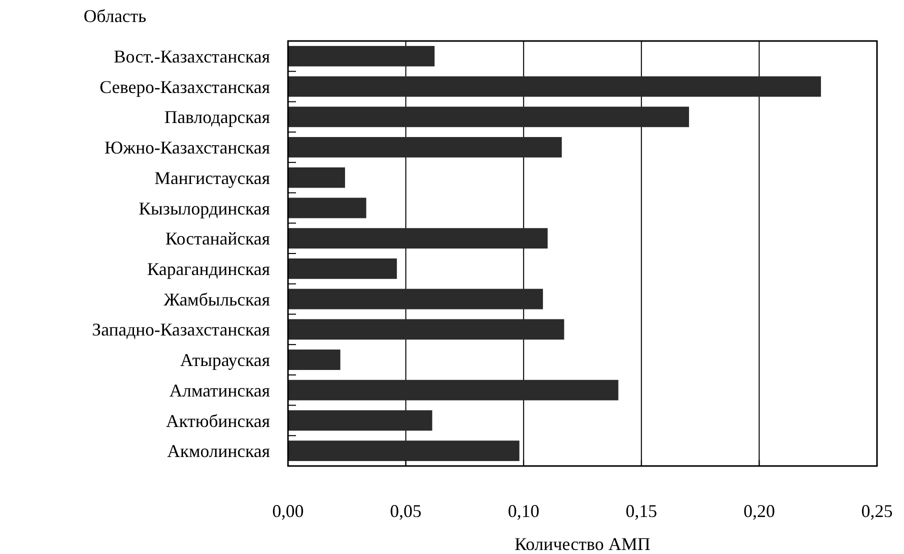  I want to click on y-tick-label: Кызылординская, so click(204, 208).